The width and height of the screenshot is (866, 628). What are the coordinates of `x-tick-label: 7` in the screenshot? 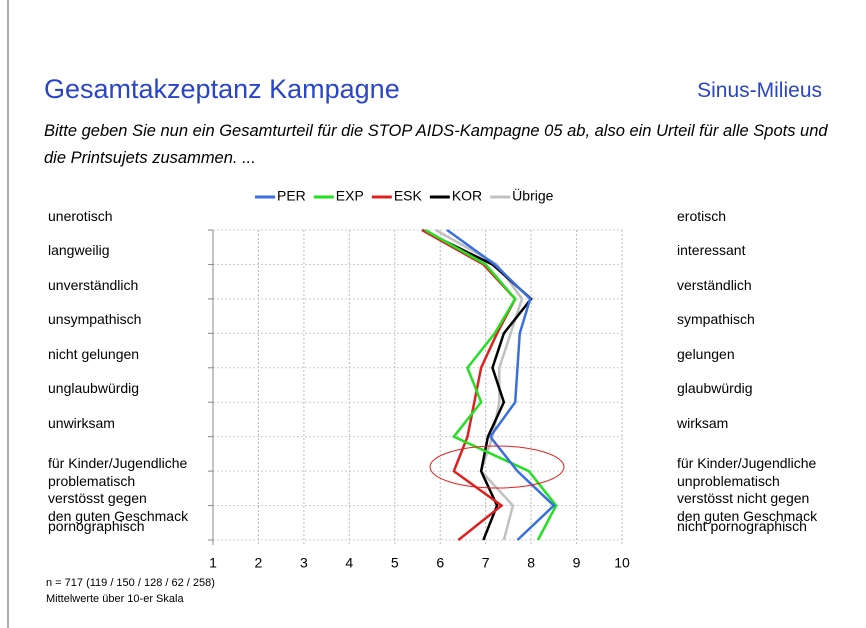 It's located at (486, 563).